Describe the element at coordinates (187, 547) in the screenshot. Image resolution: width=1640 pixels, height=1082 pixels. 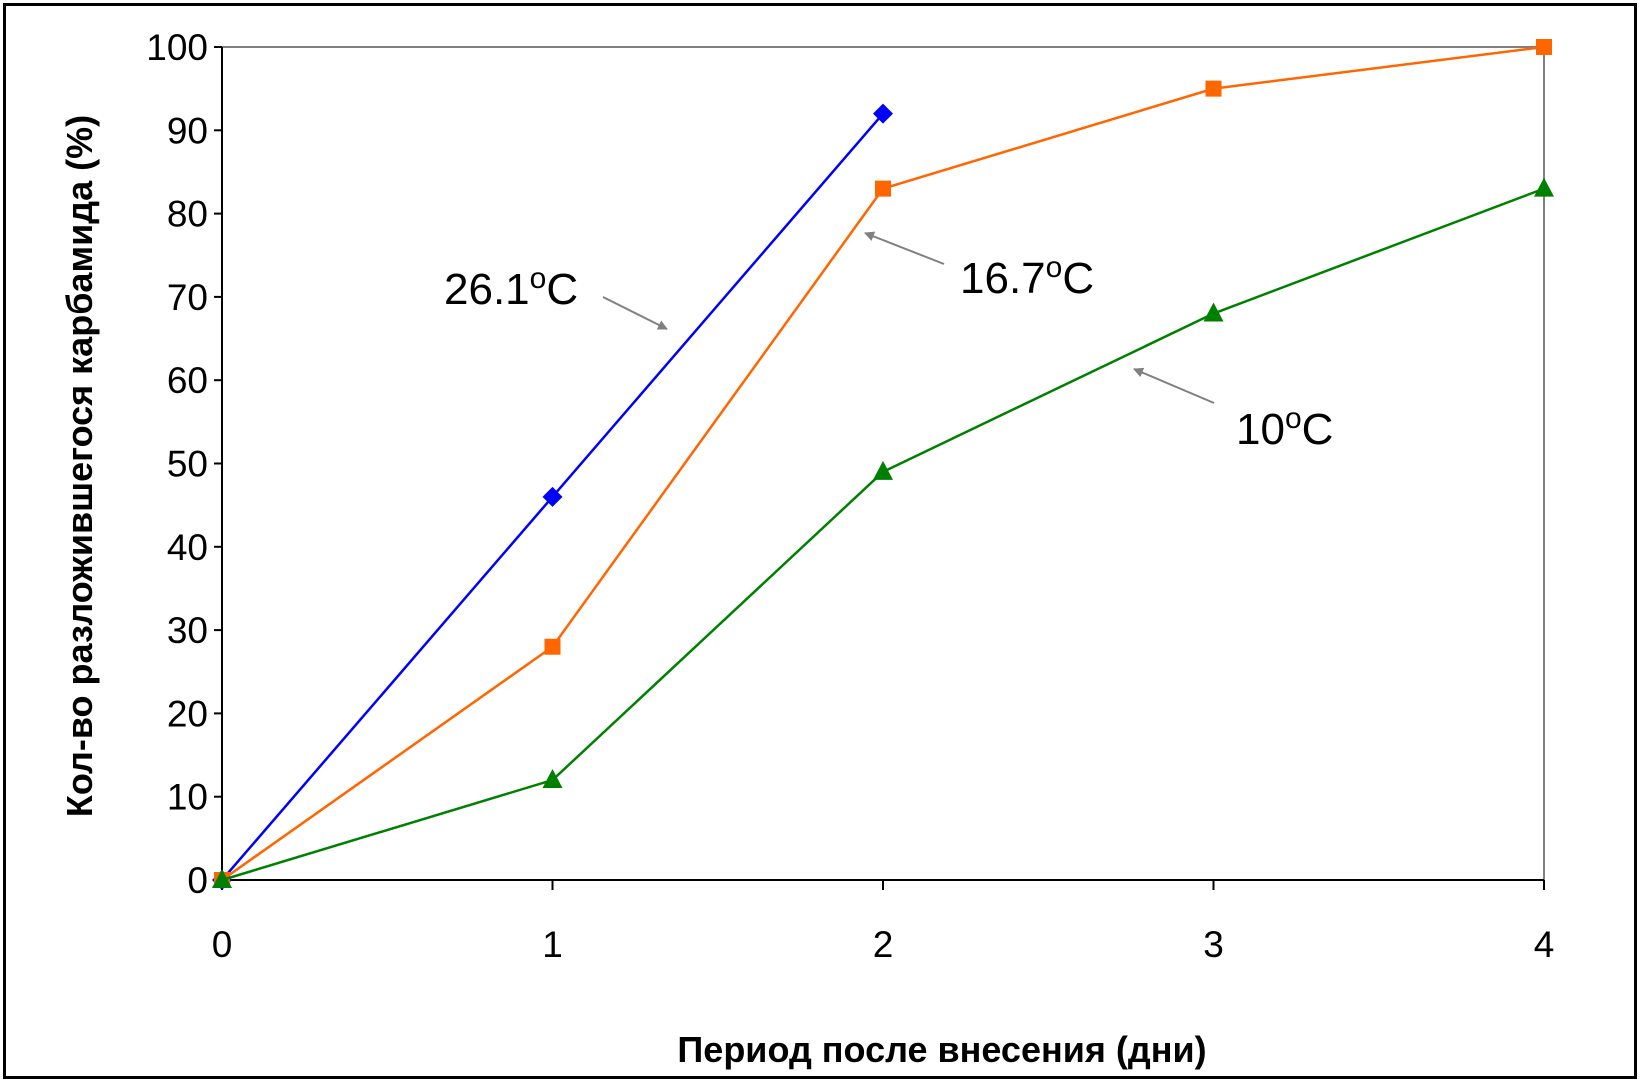
I see `y-tick-label: 40` at that location.